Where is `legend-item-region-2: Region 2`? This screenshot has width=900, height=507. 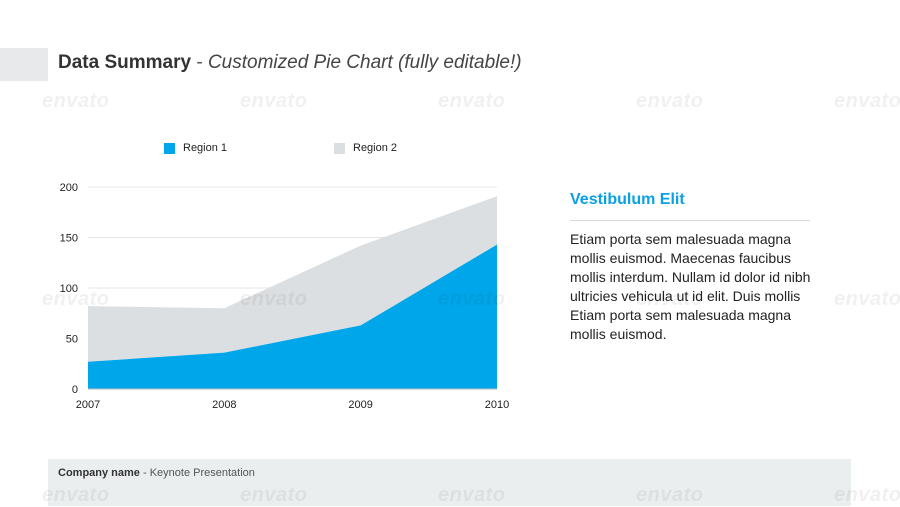 legend-item-region-2: Region 2 is located at coordinates (365, 148).